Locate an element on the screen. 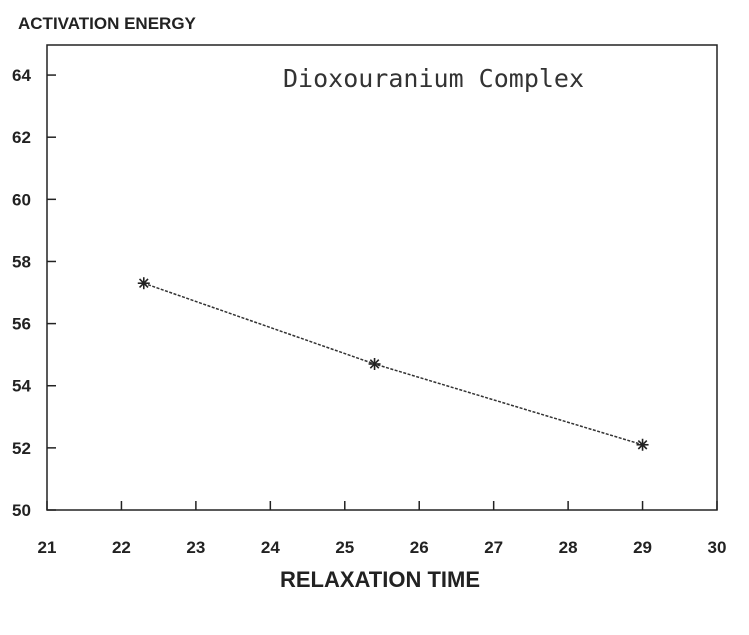 The image size is (749, 635). y-tick-label: 64 is located at coordinates (21, 75).